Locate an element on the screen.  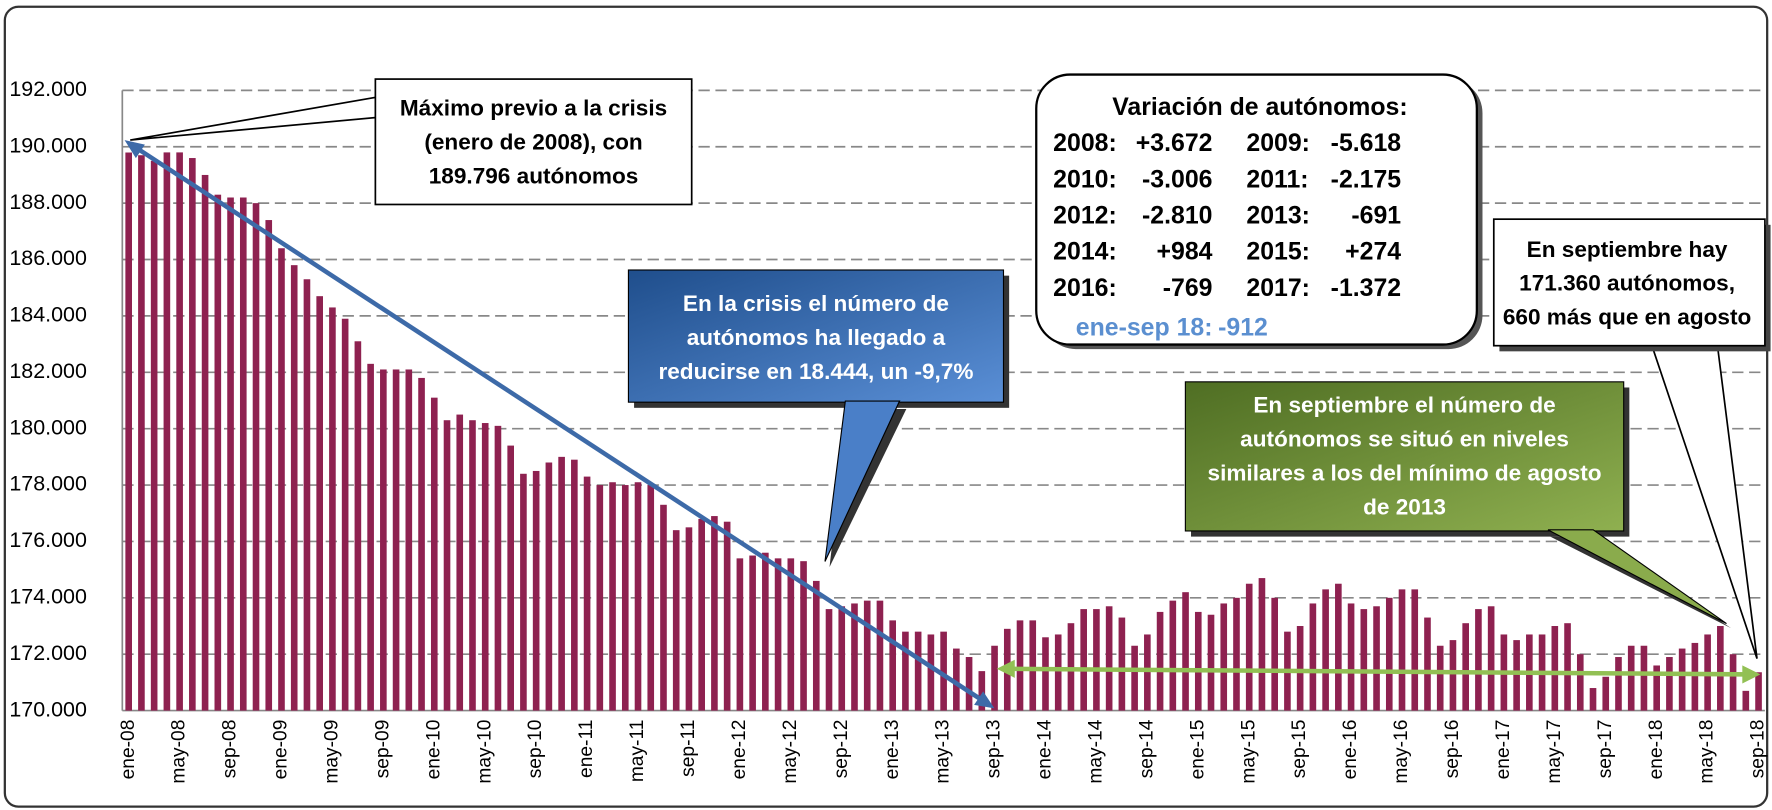
x-tick-label: sep-11 is located at coordinates (688, 748).